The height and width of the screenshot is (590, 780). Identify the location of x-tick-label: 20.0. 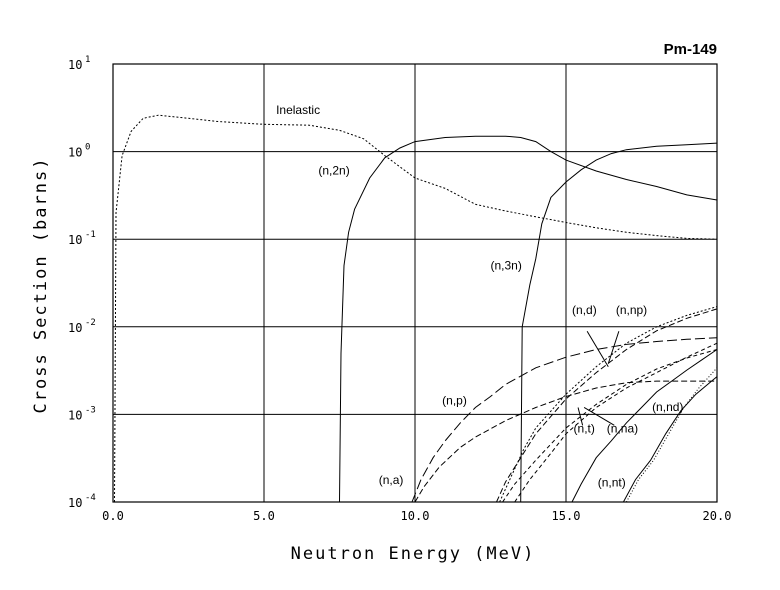
(717, 516).